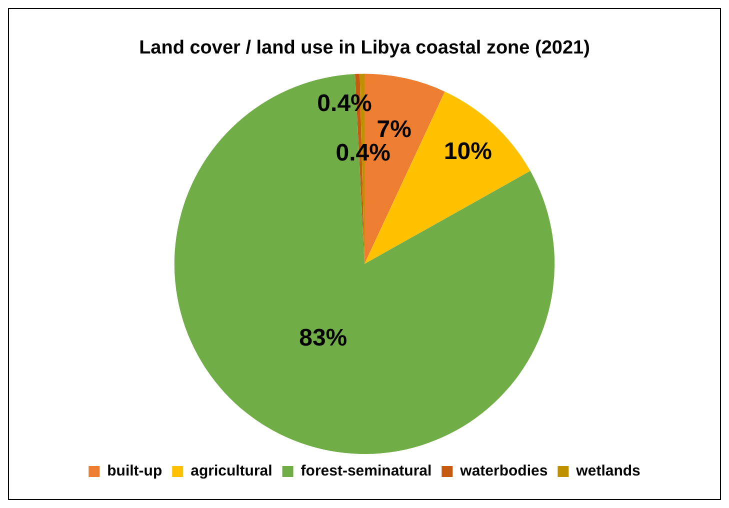  I want to click on legend-label: wetlands, so click(607, 471).